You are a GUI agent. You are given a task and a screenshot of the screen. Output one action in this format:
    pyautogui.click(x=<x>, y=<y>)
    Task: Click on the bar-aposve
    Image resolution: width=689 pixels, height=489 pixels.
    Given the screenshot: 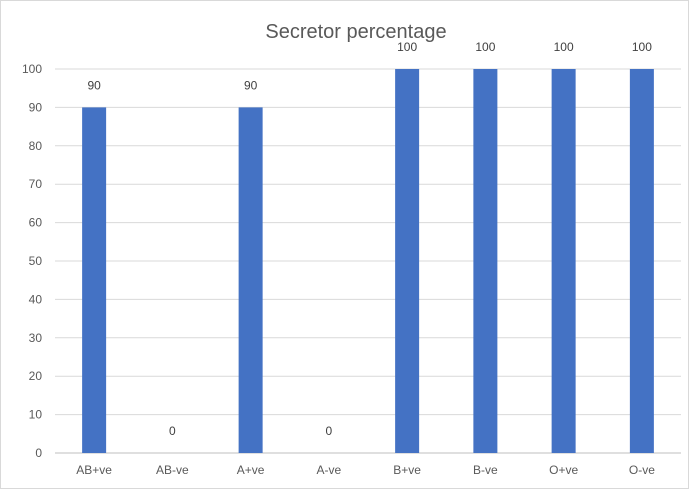 What is the action you would take?
    pyautogui.click(x=250, y=280)
    